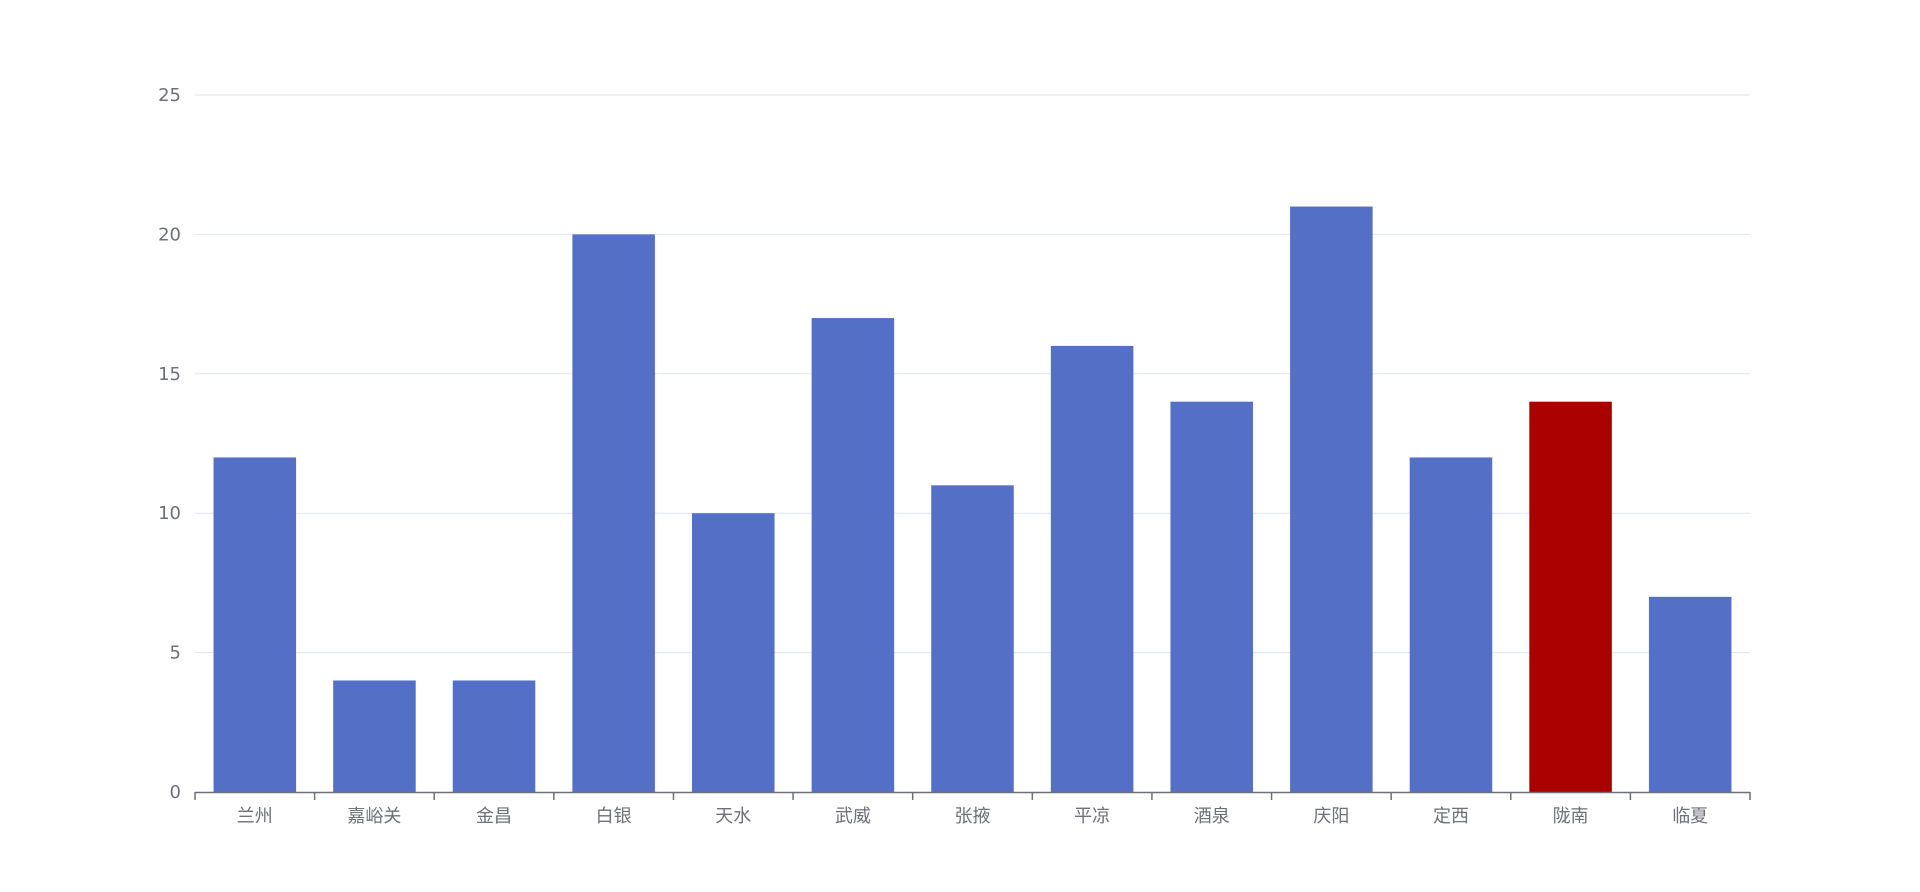 This screenshot has height=892, width=1920. What do you see at coordinates (853, 816) in the screenshot?
I see `x-tick-label: 武威` at bounding box center [853, 816].